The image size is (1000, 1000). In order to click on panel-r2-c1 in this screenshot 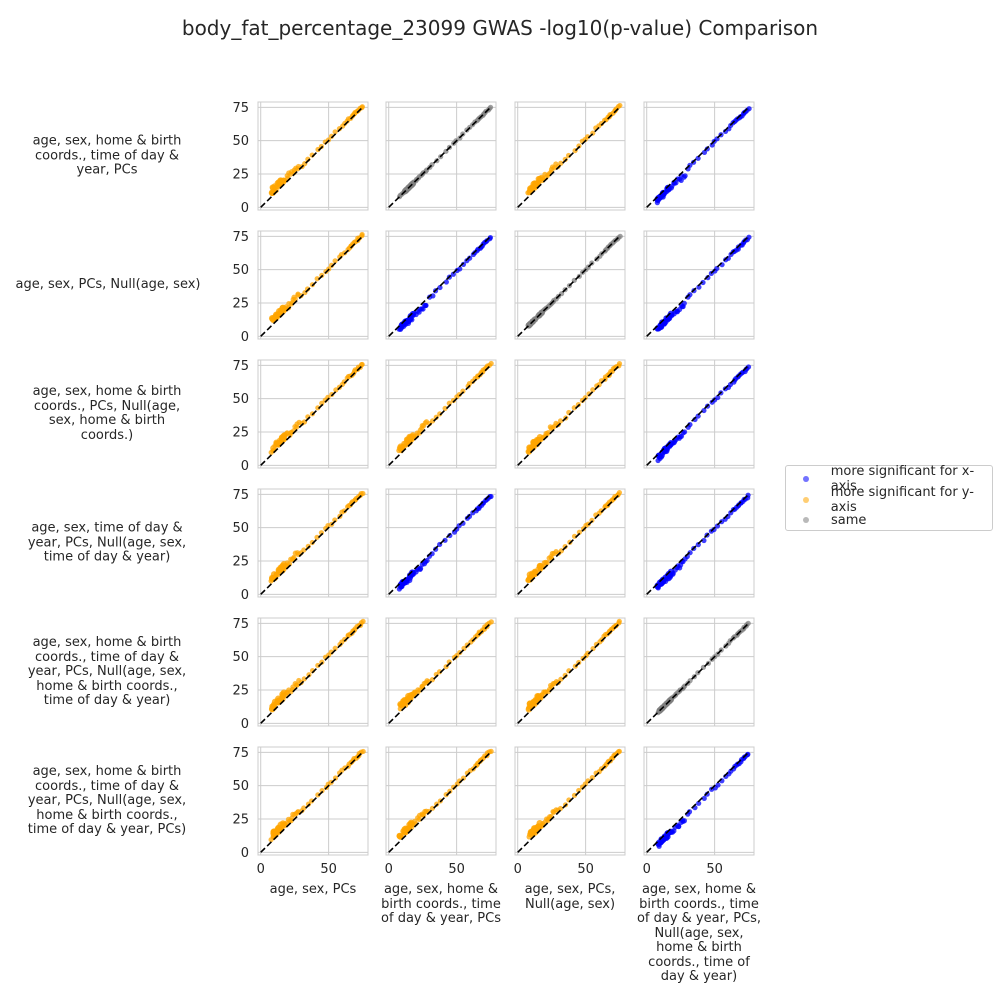, I will do `click(441, 414)`.